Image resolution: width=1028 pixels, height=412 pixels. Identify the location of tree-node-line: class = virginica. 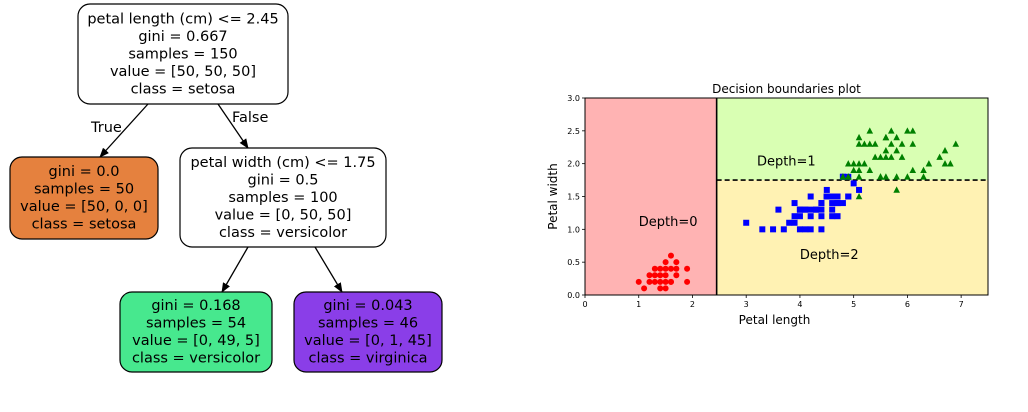
(368, 359).